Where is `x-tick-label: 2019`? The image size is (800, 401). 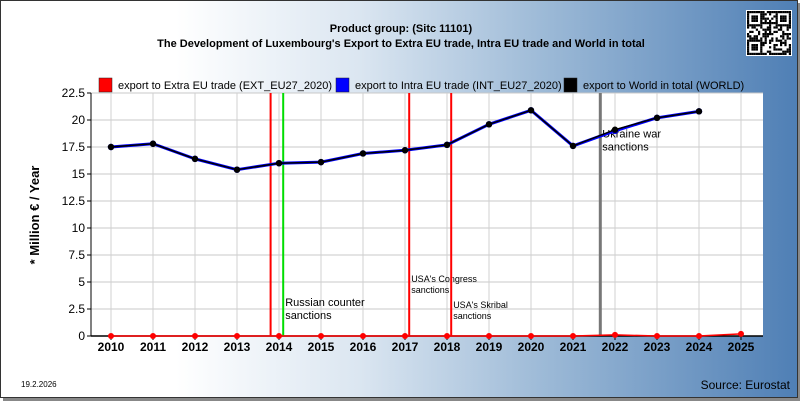 x-tick-label: 2019 is located at coordinates (489, 347).